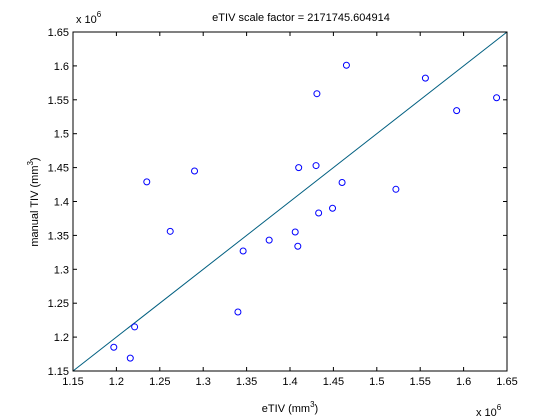 This screenshot has height=420, width=560. What do you see at coordinates (58, 304) in the screenshot?
I see `y-tick-label: 1.25` at bounding box center [58, 304].